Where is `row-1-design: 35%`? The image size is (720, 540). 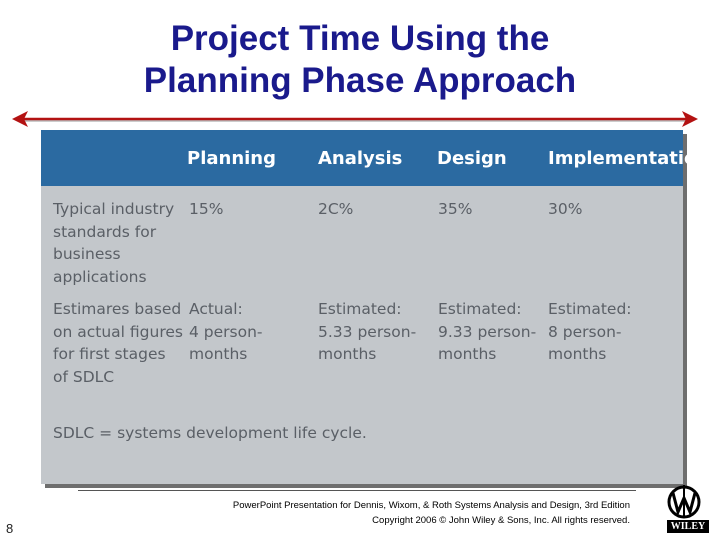
row-1-design: 35% is located at coordinates (455, 209).